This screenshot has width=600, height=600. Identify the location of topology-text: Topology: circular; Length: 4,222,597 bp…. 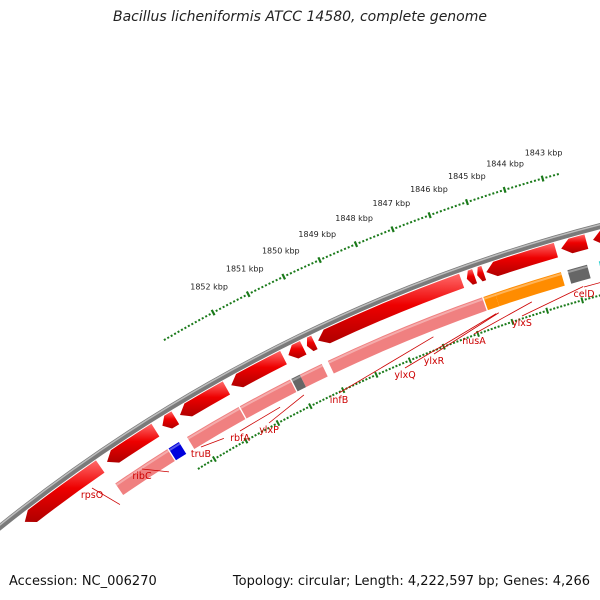
(411, 581).